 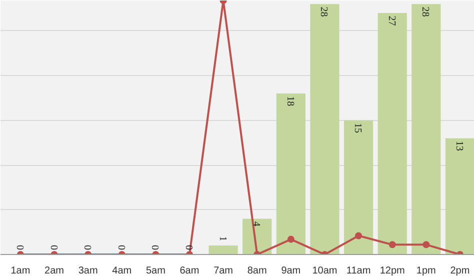 What do you see at coordinates (256, 223) in the screenshot?
I see `data-label: 4` at bounding box center [256, 223].